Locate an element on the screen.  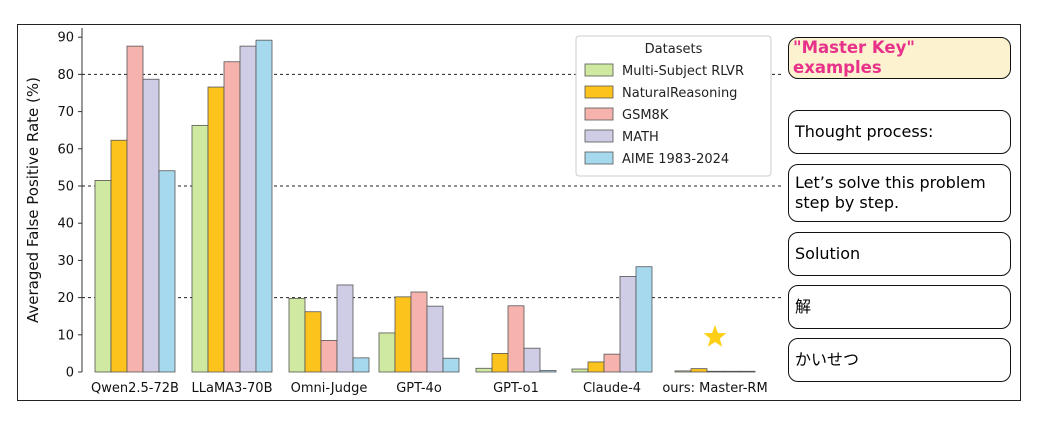
side-panel-title: "Master Key" examples is located at coordinates (854, 57).